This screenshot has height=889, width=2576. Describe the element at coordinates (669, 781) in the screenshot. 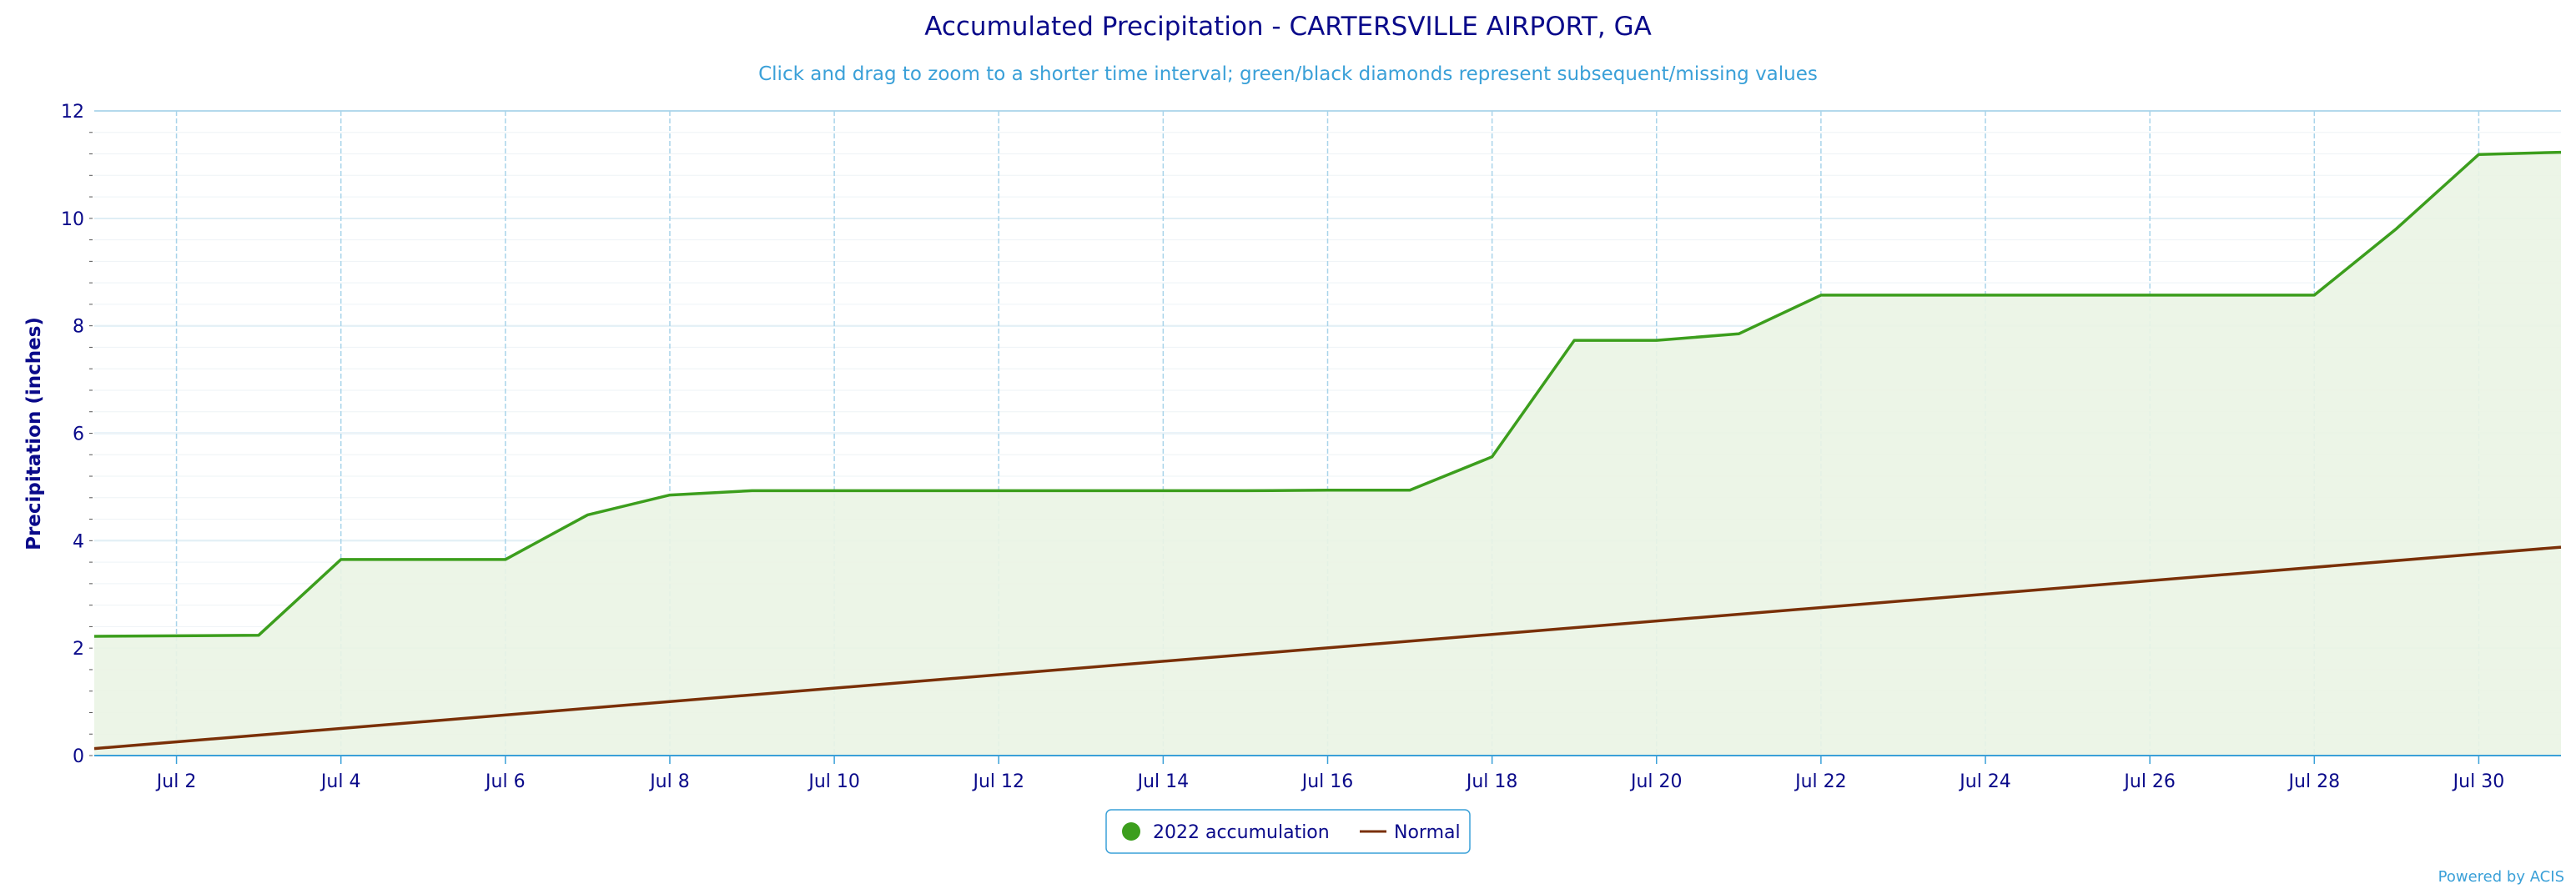

I see `x-tick-label: Jul 8` at that location.